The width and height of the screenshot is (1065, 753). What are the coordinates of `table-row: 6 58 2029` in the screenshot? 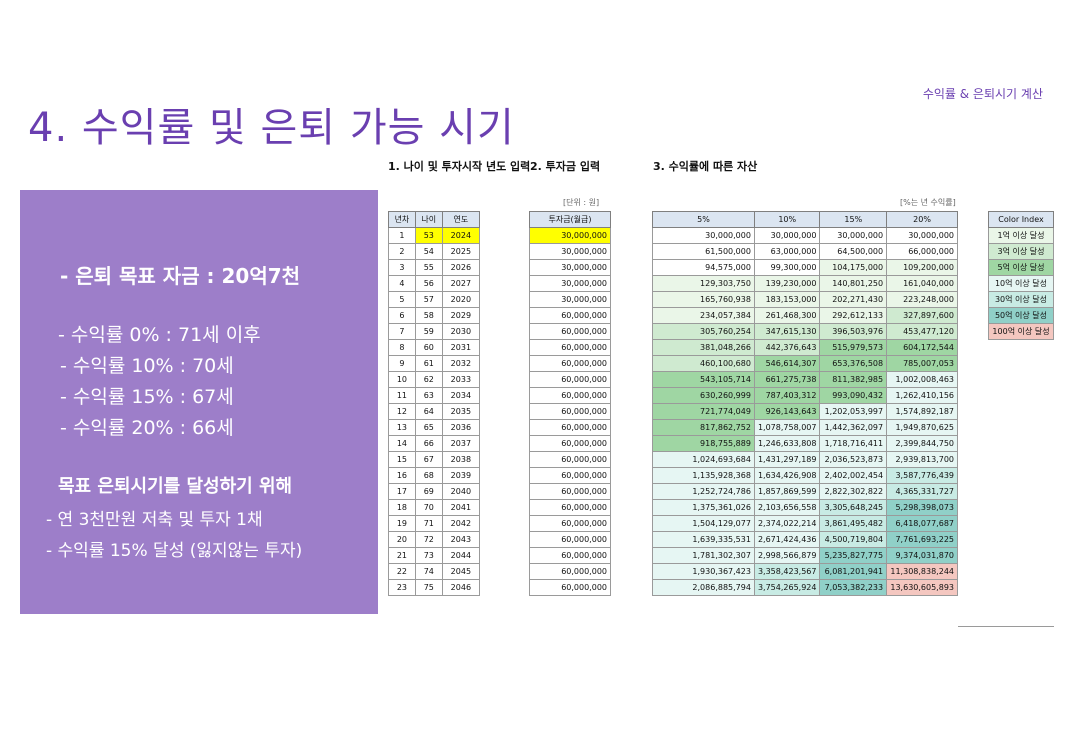 It's located at (434, 315).